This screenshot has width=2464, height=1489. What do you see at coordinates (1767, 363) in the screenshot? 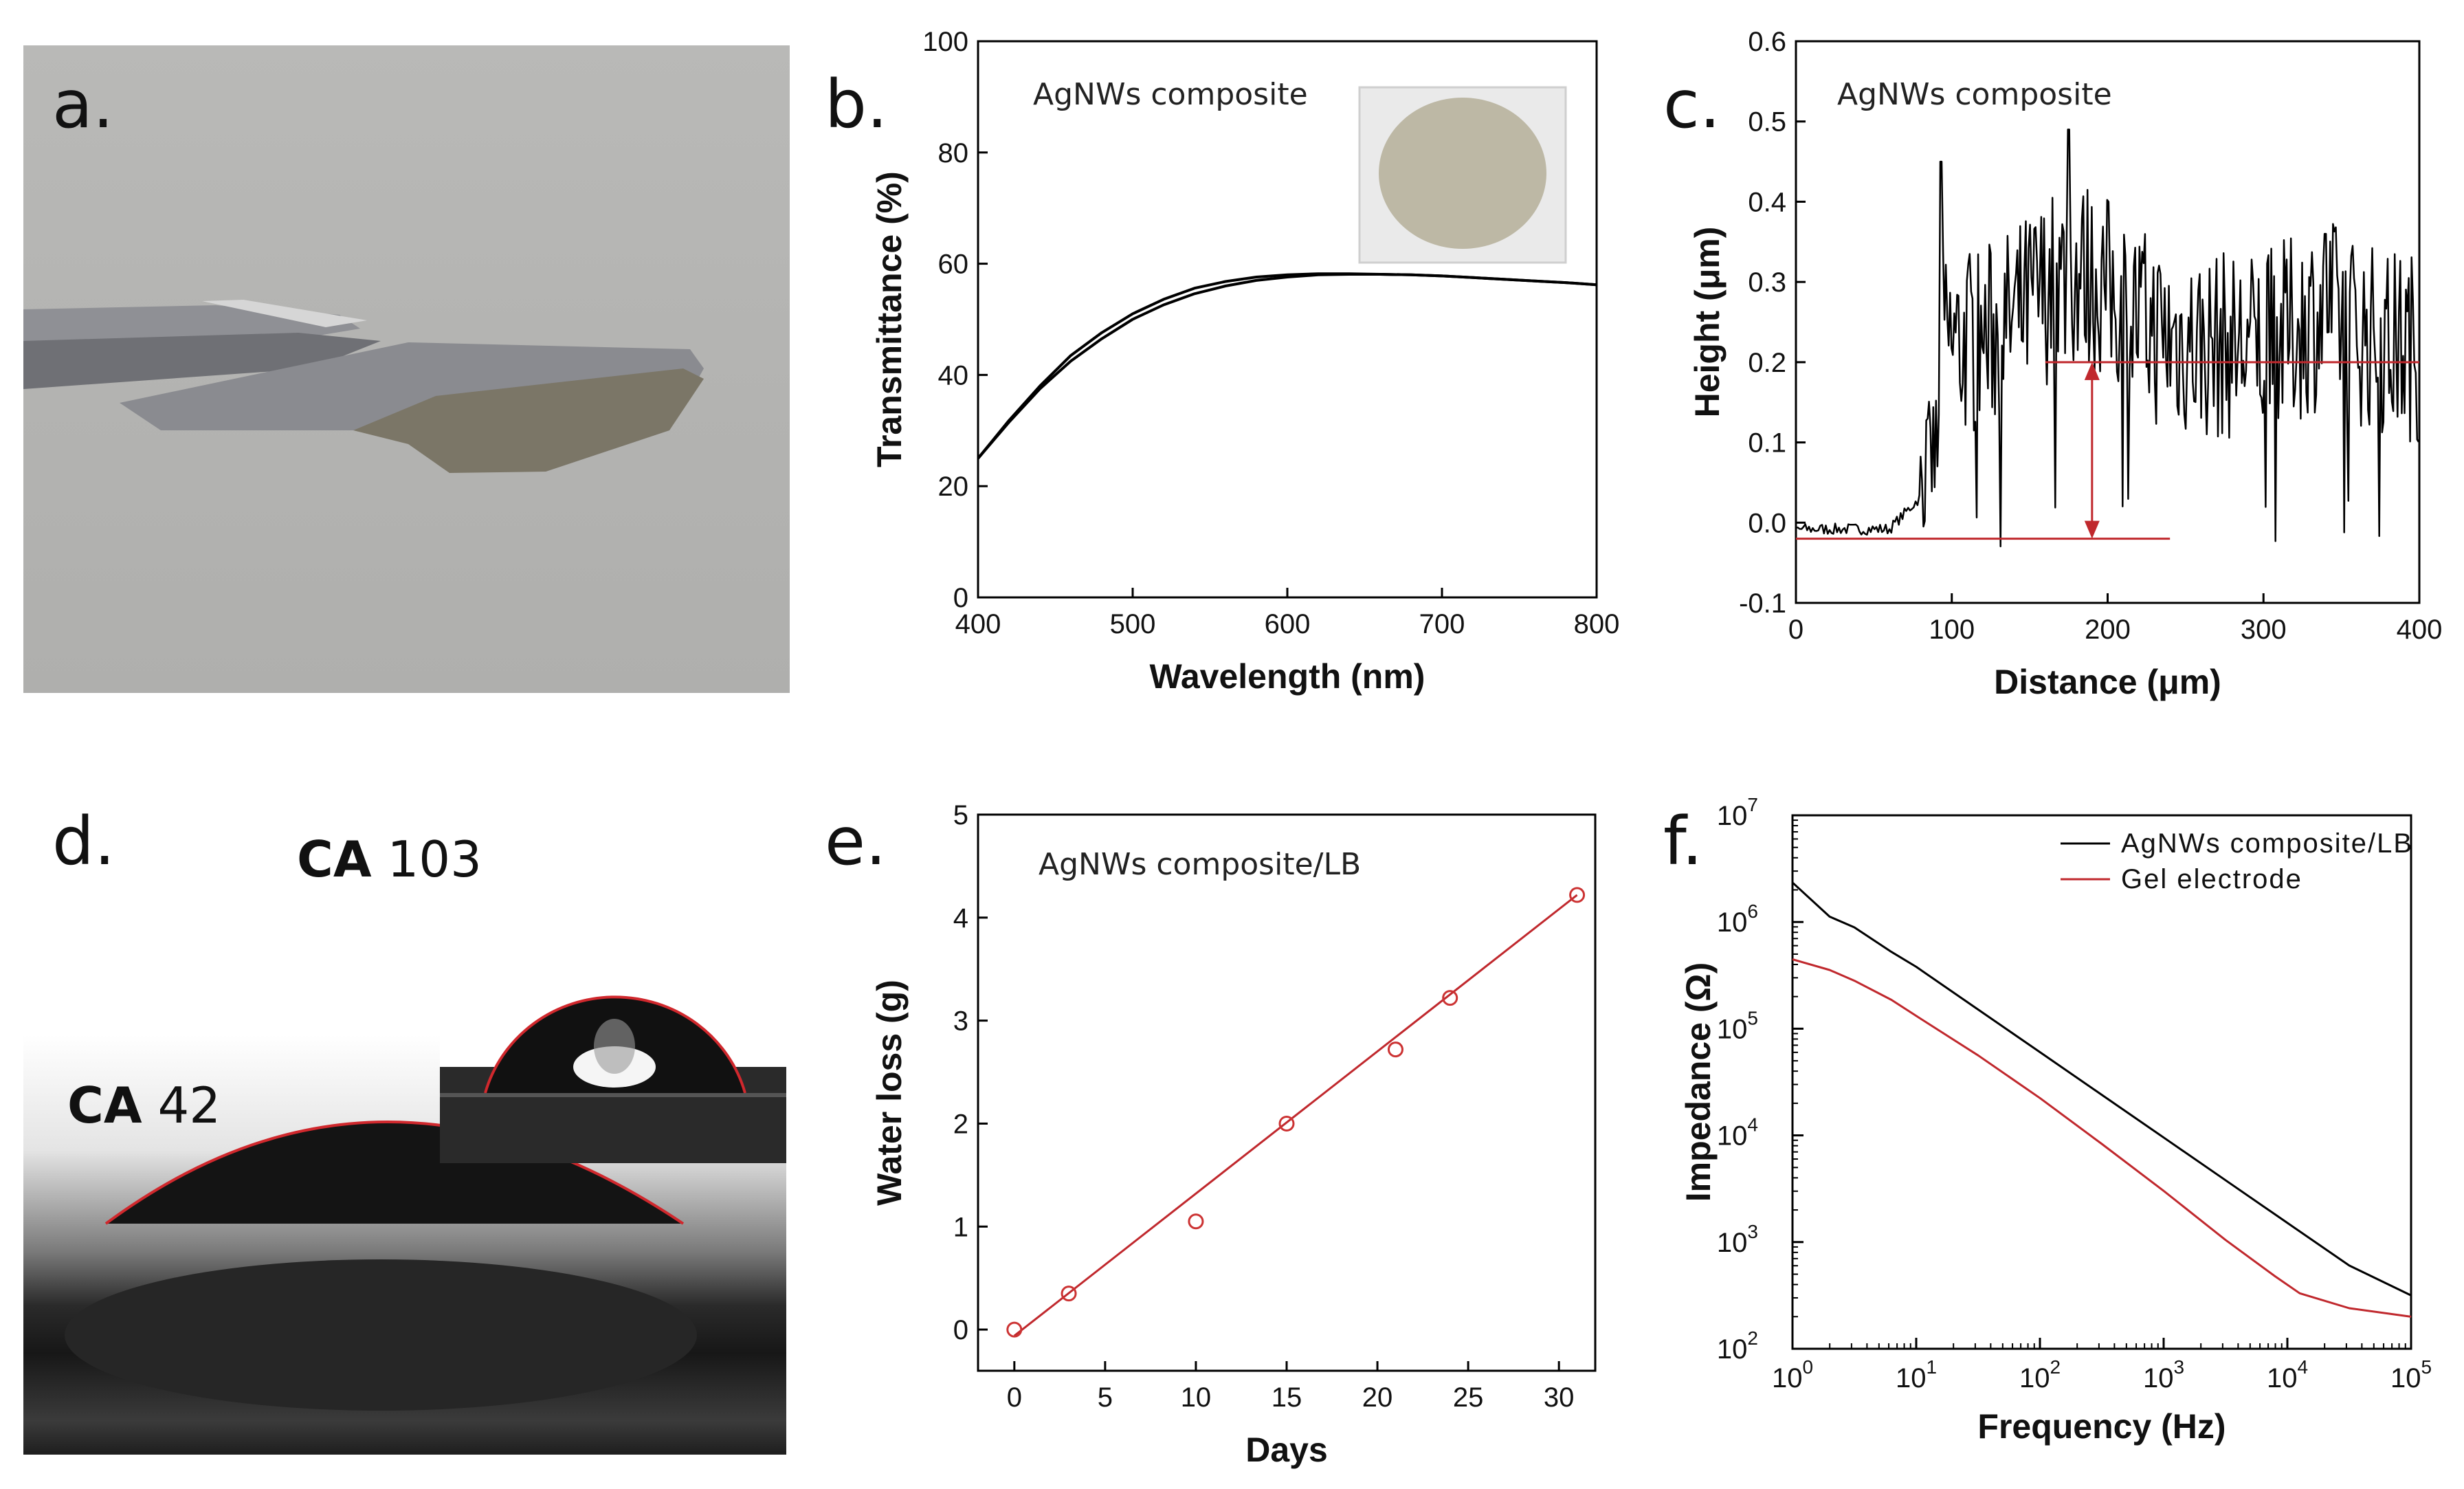
I see `chart-c-y-tick-label: 0.2` at bounding box center [1767, 363].